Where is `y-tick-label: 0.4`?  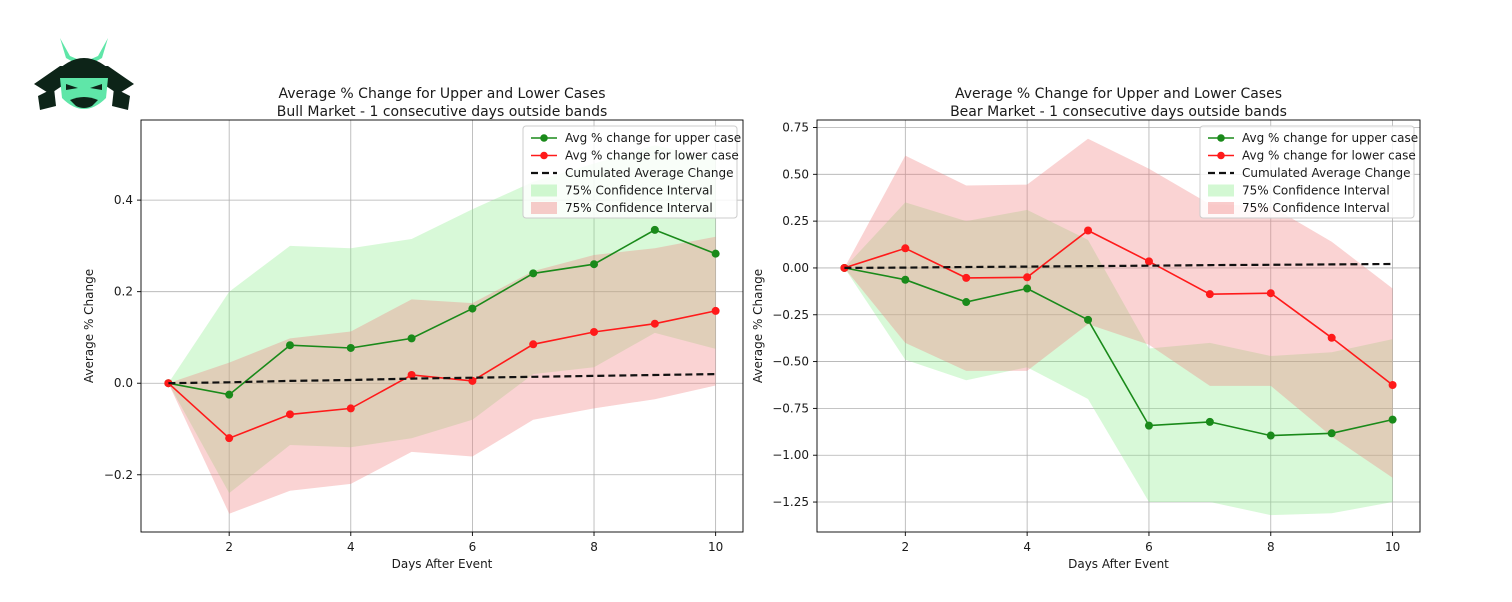
y-tick-label: 0.4 is located at coordinates (123, 200).